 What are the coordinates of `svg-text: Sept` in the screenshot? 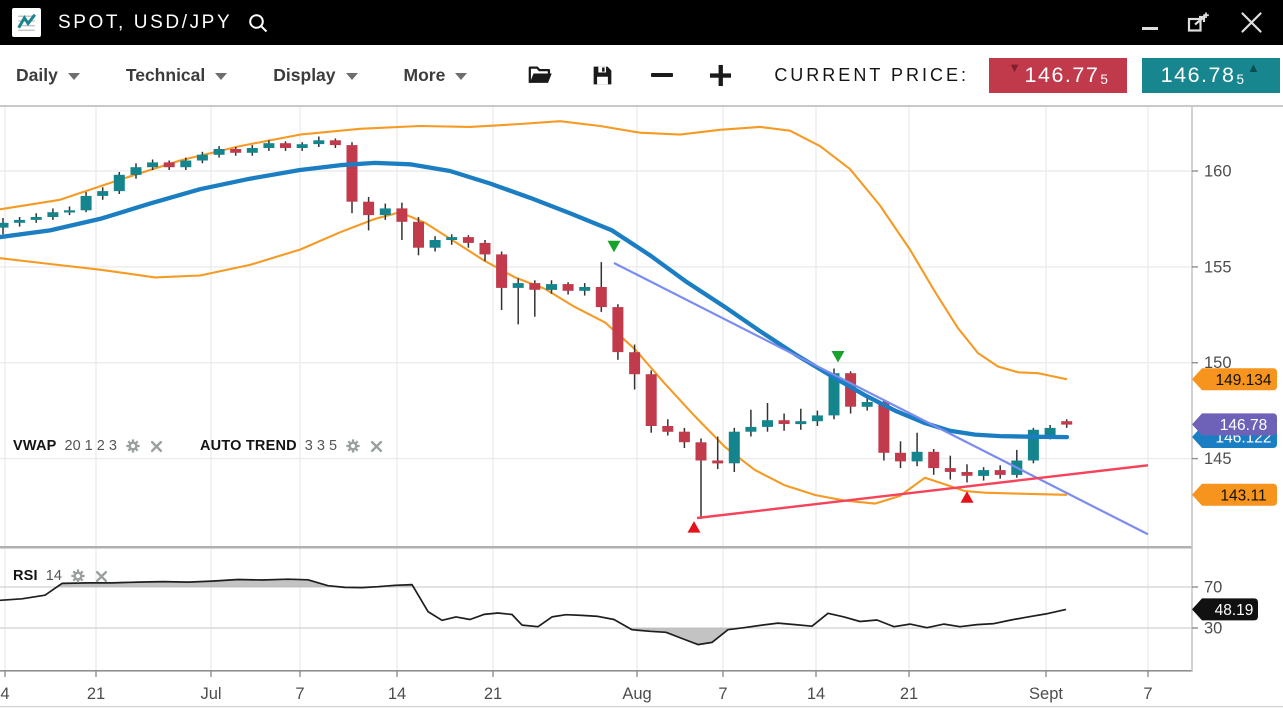 It's located at (1046, 694).